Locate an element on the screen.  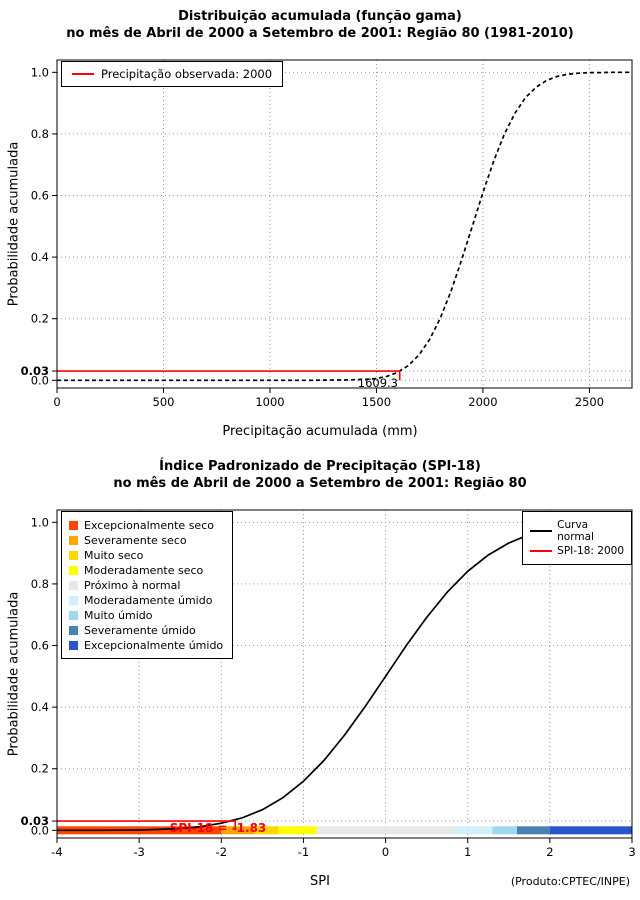
legend-label: SPI-18: 2000 is located at coordinates (590, 551).